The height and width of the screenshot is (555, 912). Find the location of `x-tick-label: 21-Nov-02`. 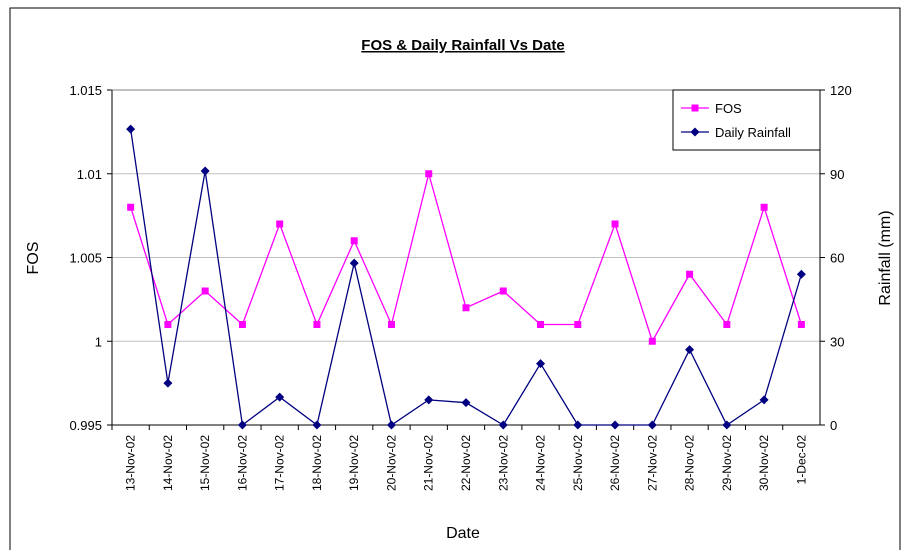

x-tick-label: 21-Nov-02 is located at coordinates (429, 463).